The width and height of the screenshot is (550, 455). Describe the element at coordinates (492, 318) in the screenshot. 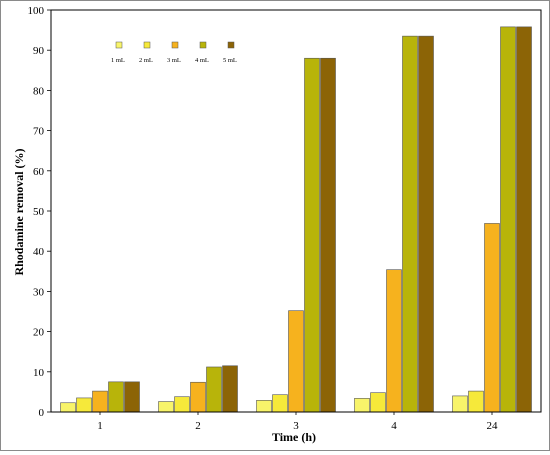

I see `bar-24-3ml` at that location.